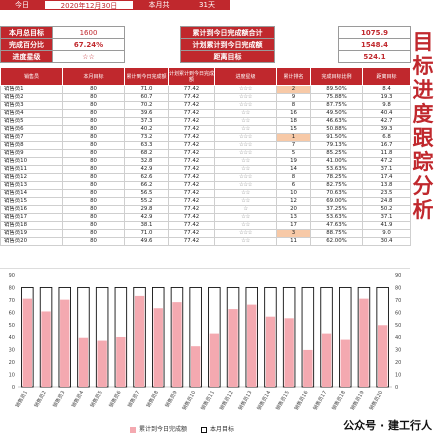 The height and width of the screenshot is (436, 436). Describe the element at coordinates (93, 76) in the screenshot. I see `col-header: 本月目标` at that location.